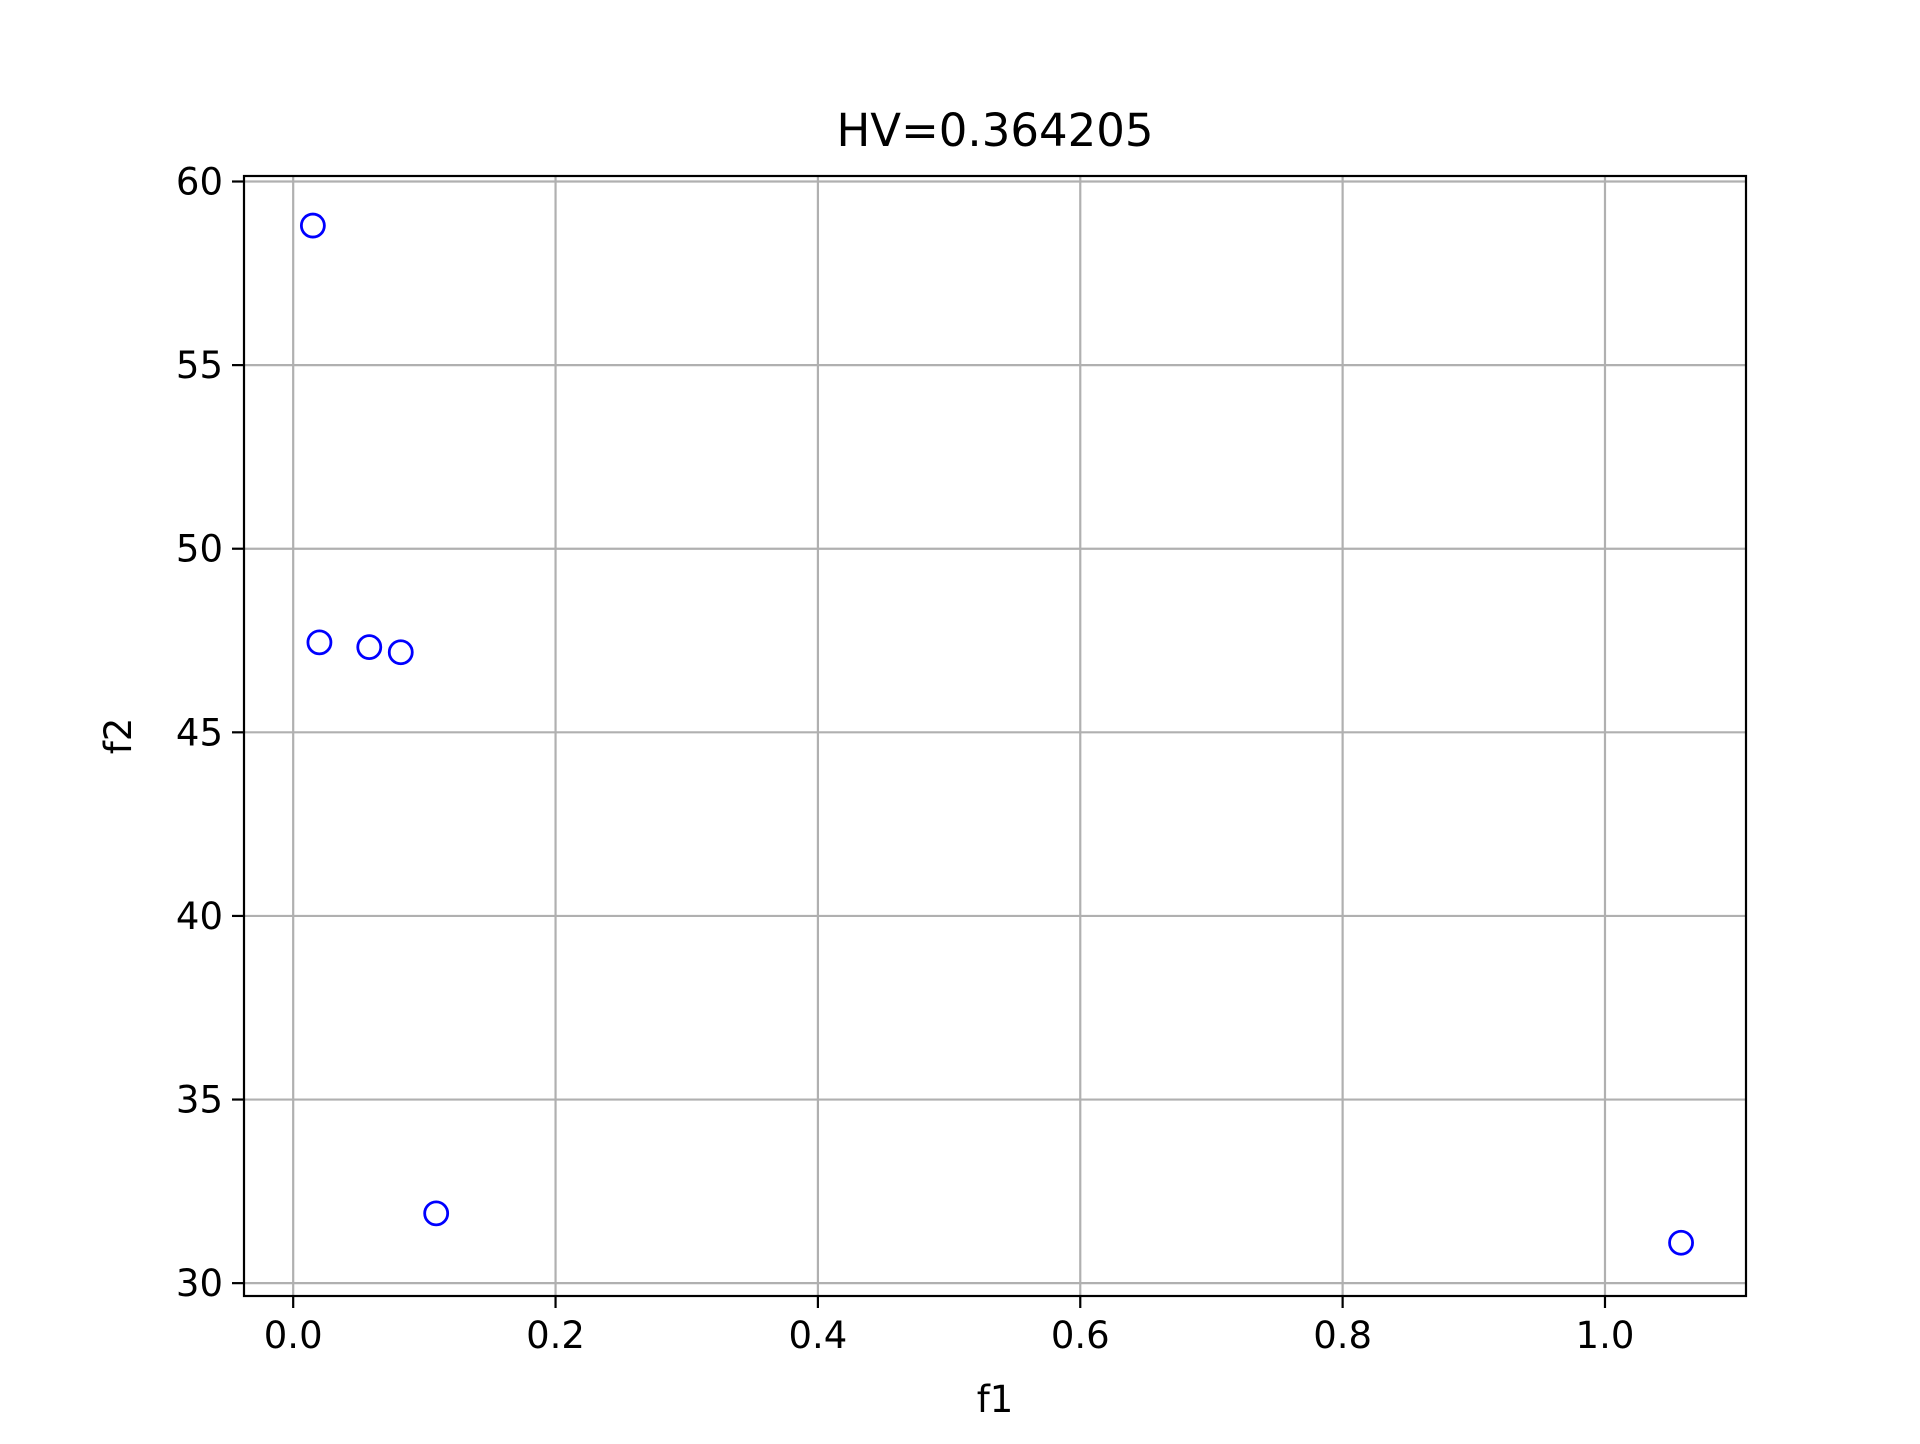 Image resolution: width=1920 pixels, height=1444 pixels. What do you see at coordinates (199, 549) in the screenshot?
I see `y-tick-label: 50` at bounding box center [199, 549].